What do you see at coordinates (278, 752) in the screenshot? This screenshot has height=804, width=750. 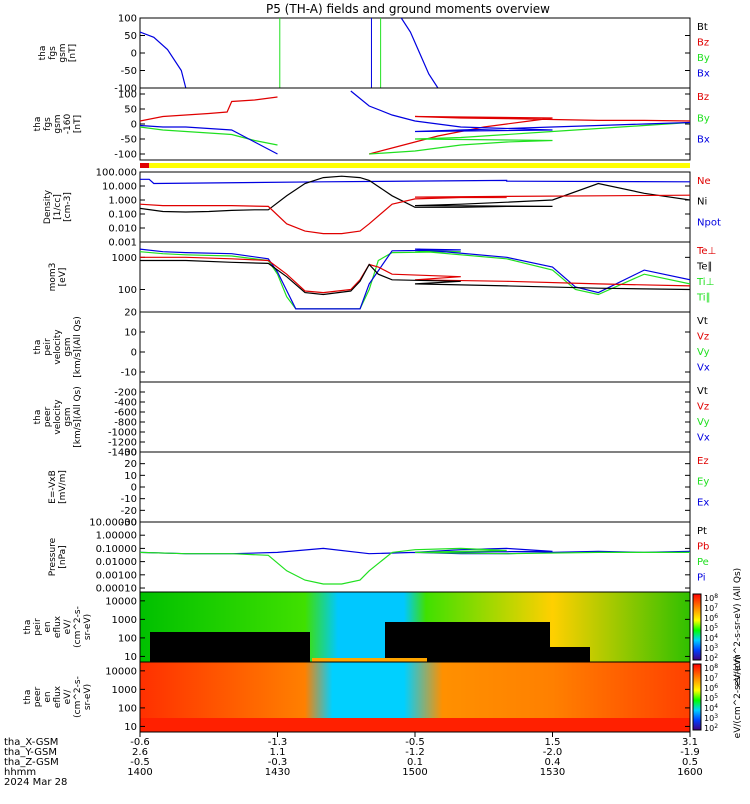 I see `x-row-value: 1.1` at bounding box center [278, 752].